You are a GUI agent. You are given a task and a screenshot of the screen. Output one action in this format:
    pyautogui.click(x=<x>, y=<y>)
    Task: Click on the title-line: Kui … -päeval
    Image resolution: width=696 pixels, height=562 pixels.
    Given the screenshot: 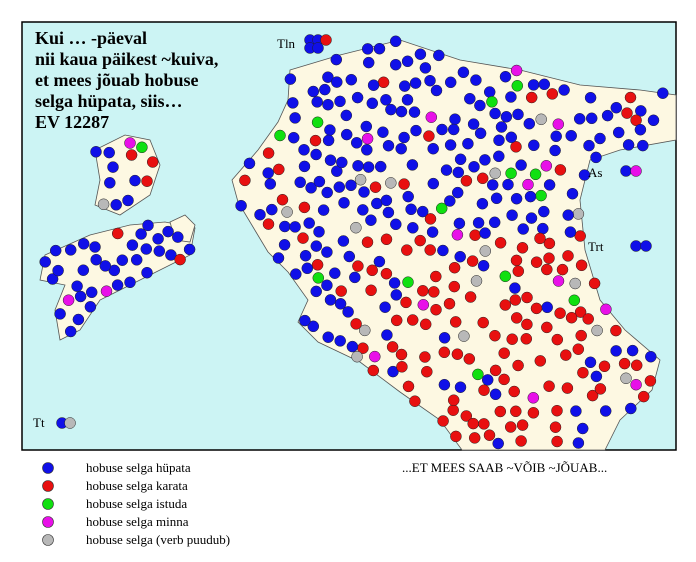 What is the action you would take?
    pyautogui.click(x=91, y=38)
    